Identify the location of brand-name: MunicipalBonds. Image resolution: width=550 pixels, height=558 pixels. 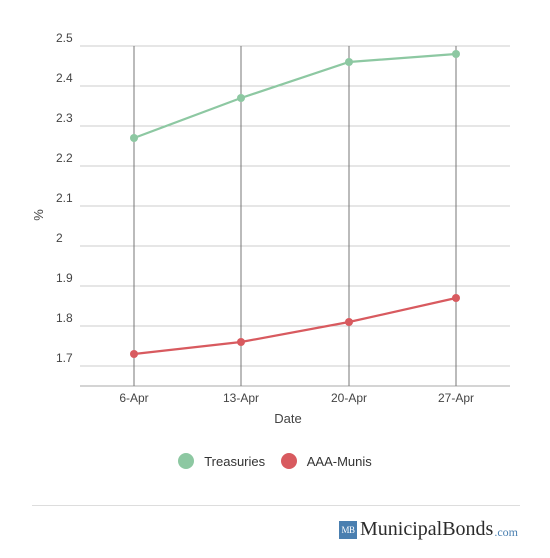
(426, 529).